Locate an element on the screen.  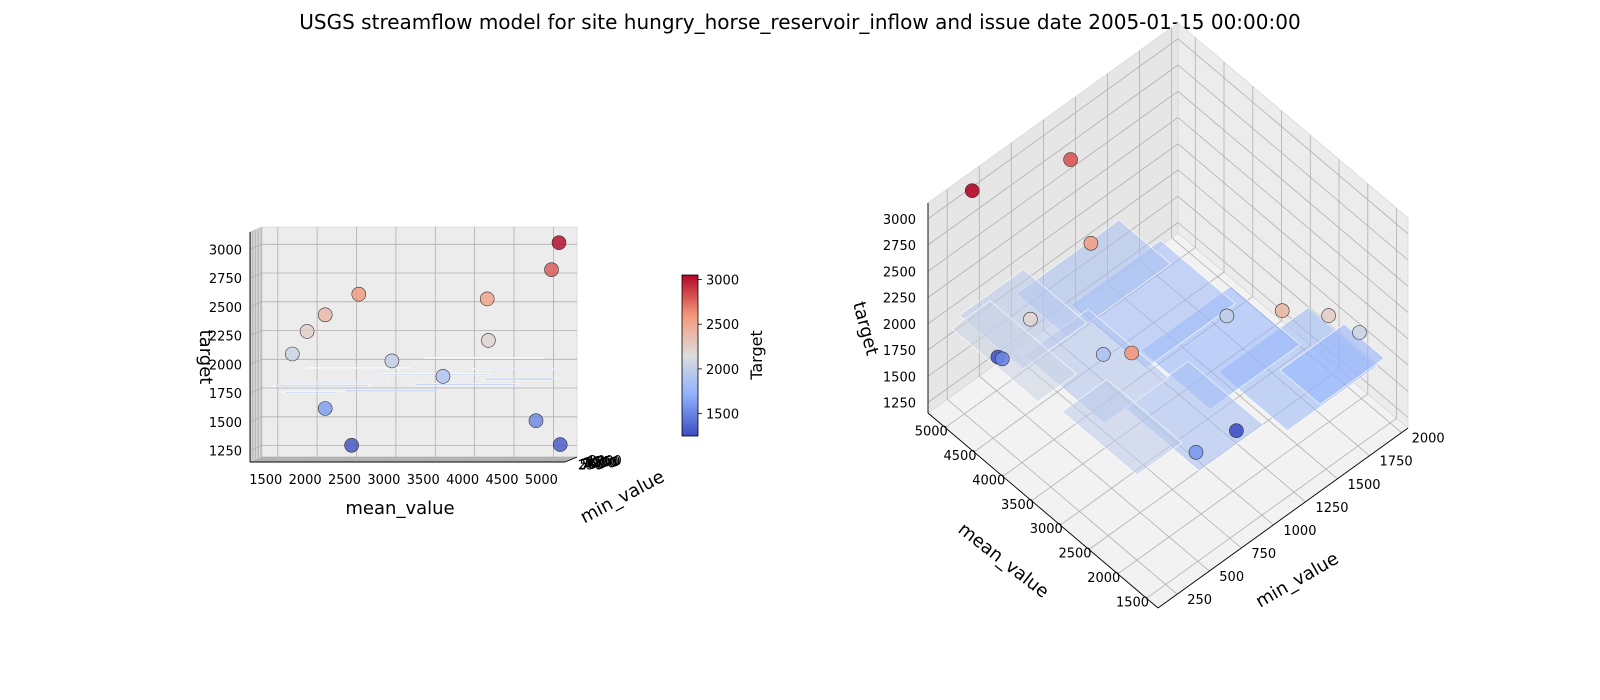
colorbar-tick-label: 2000 is located at coordinates (722, 370).